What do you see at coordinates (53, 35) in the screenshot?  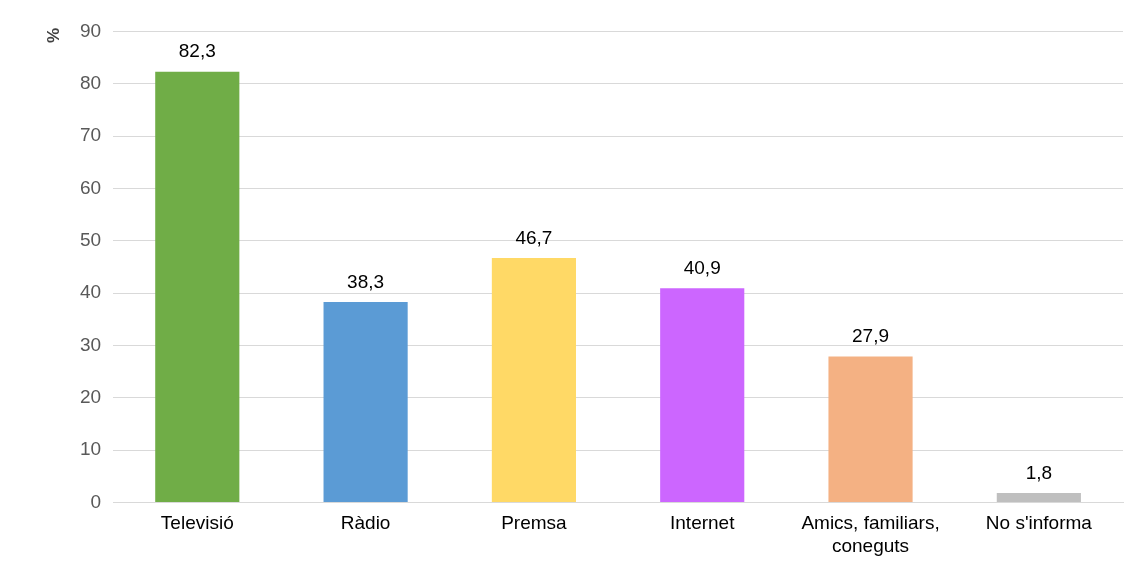 I see `y-axis-title: %` at bounding box center [53, 35].